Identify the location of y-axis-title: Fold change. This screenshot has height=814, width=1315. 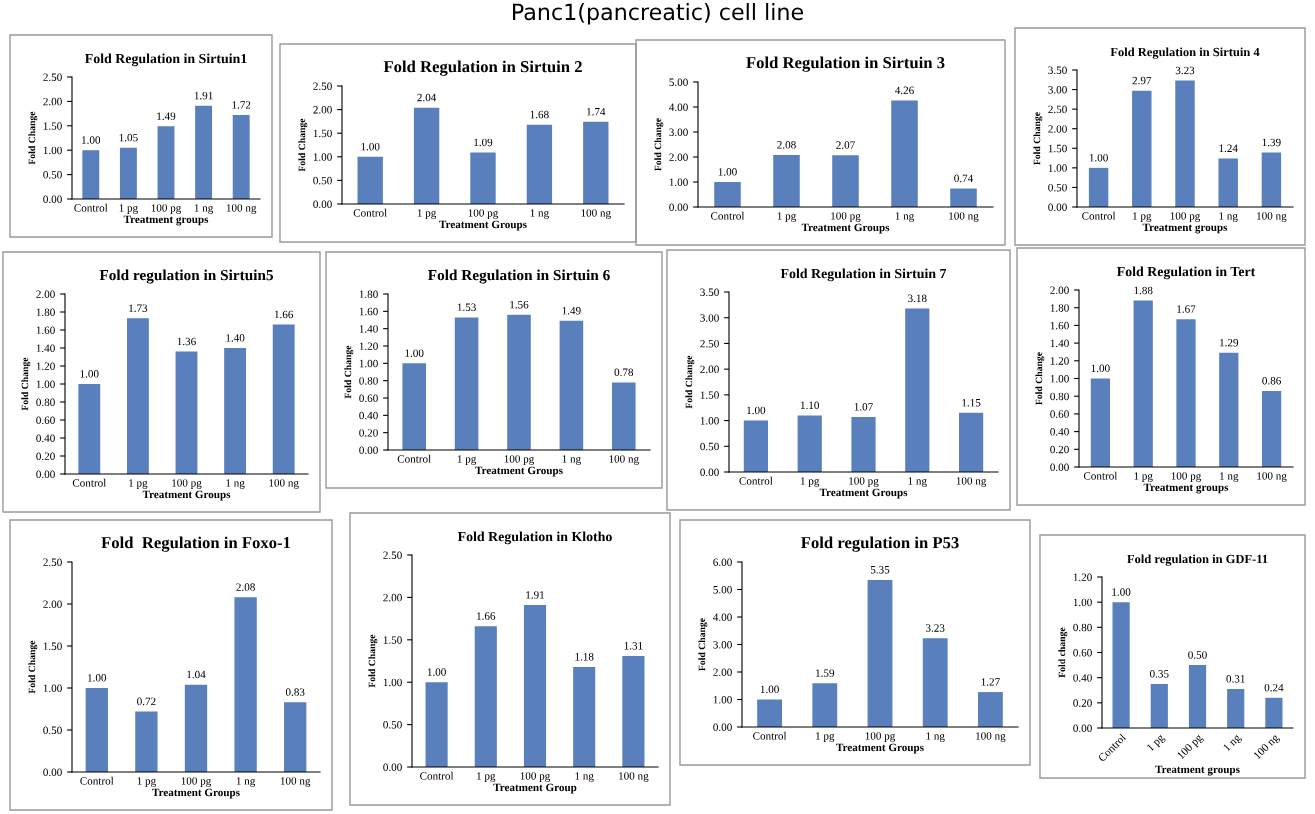
(1063, 652).